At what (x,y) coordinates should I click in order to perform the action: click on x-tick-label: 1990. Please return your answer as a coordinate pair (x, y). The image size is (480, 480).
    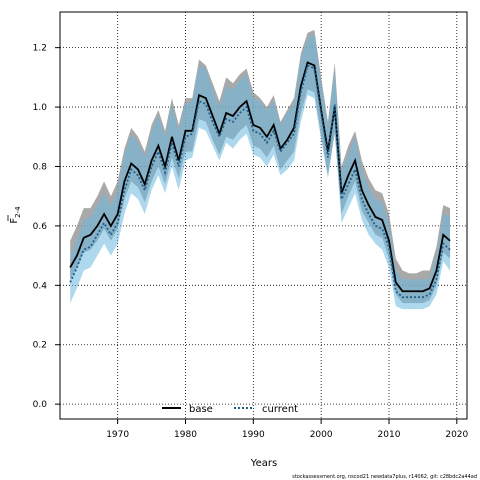
    Looking at the image, I should click on (253, 435).